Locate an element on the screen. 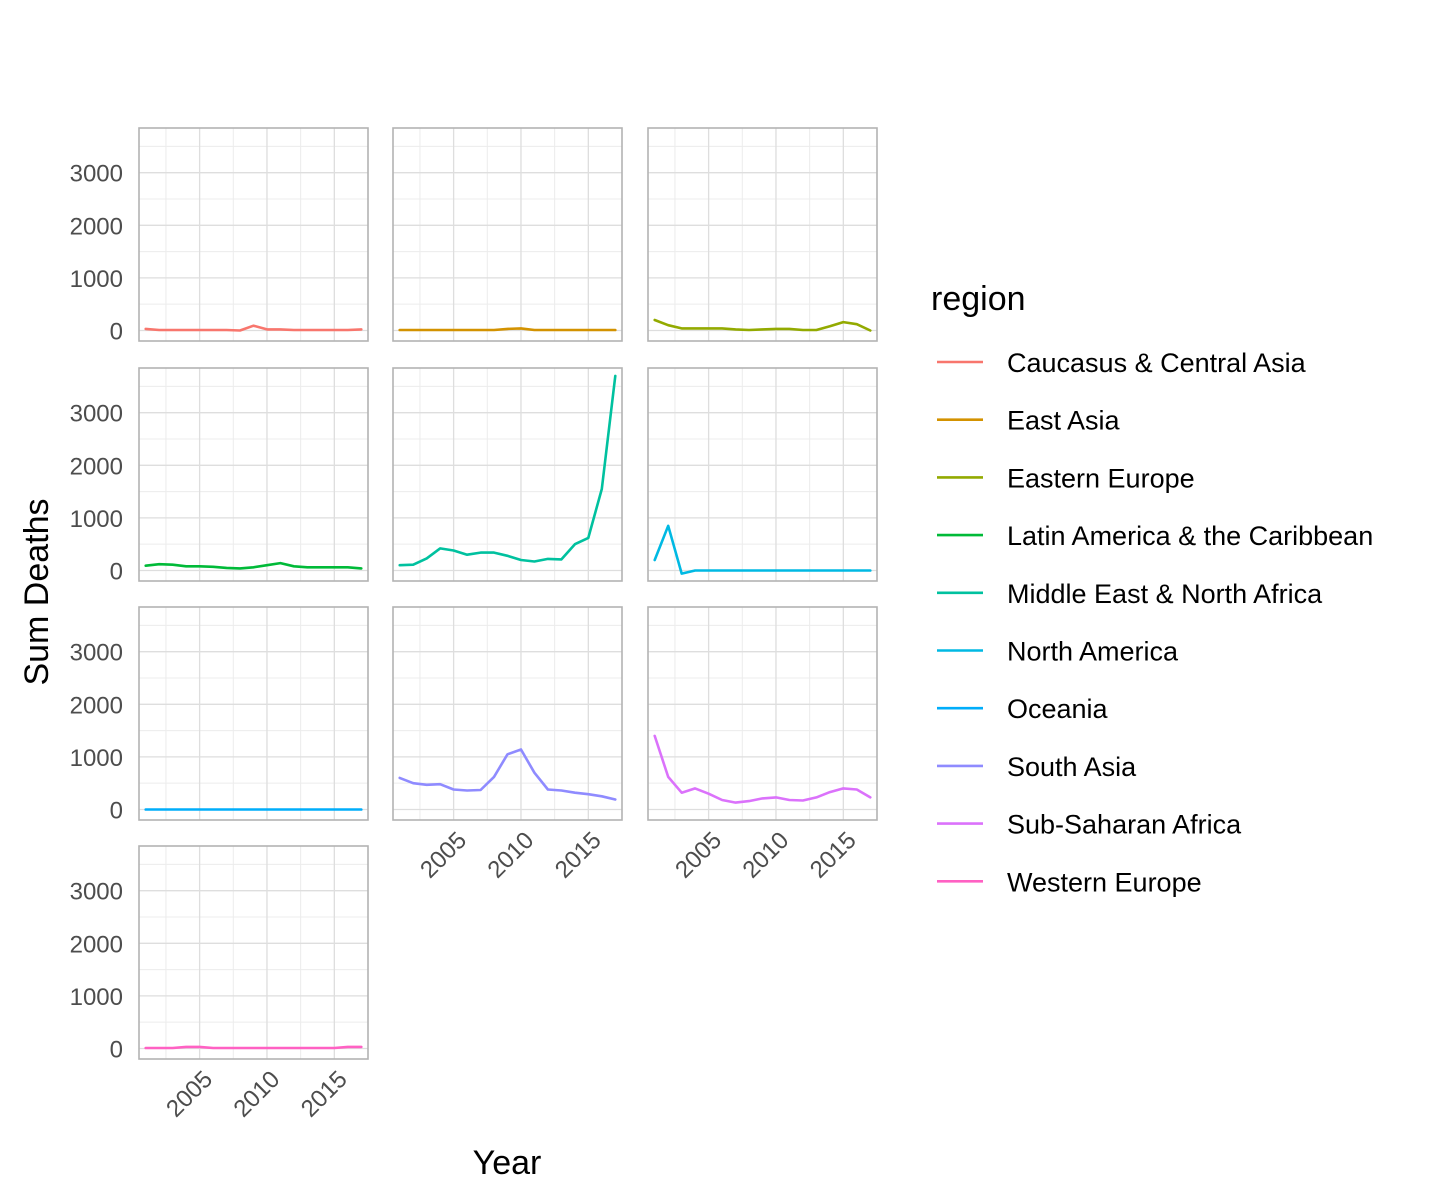 This screenshot has height=1200, width=1440. legend-label: Western Europe is located at coordinates (1104, 882).